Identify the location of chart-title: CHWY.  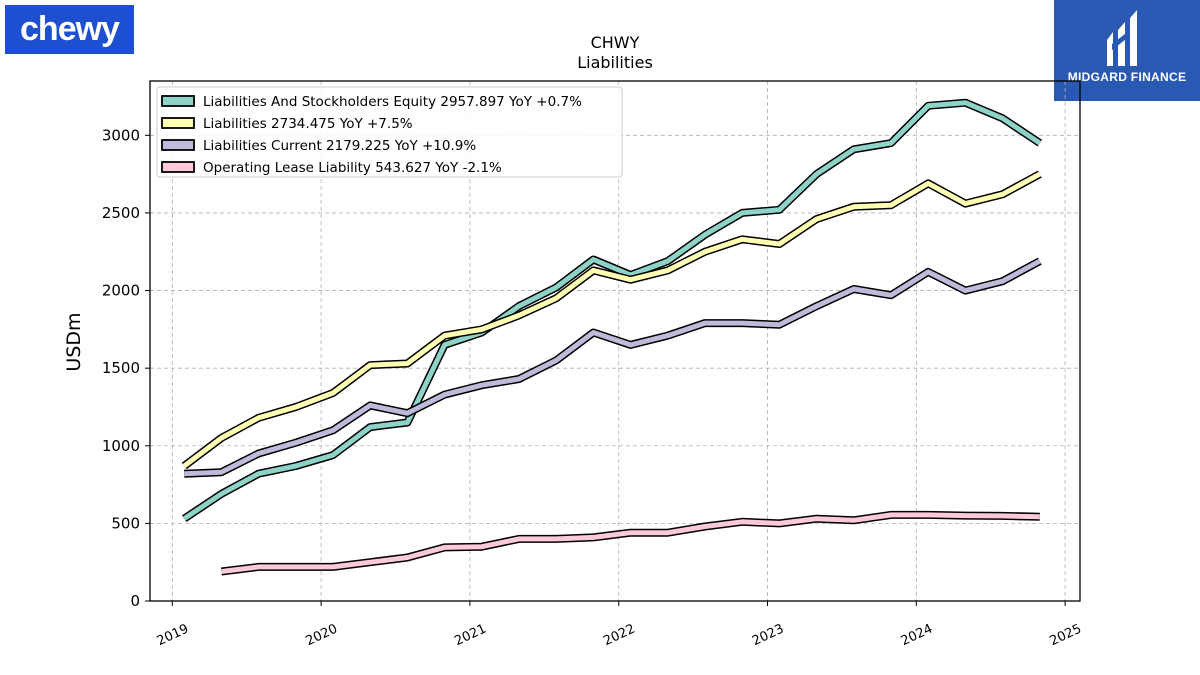
(615, 42).